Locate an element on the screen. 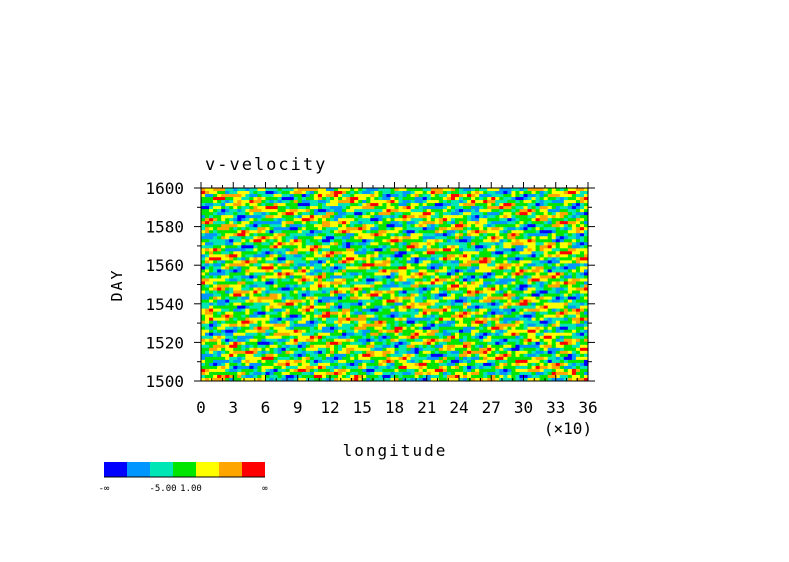 This screenshot has height=562, width=789. x-tick-label: 3 is located at coordinates (233, 407).